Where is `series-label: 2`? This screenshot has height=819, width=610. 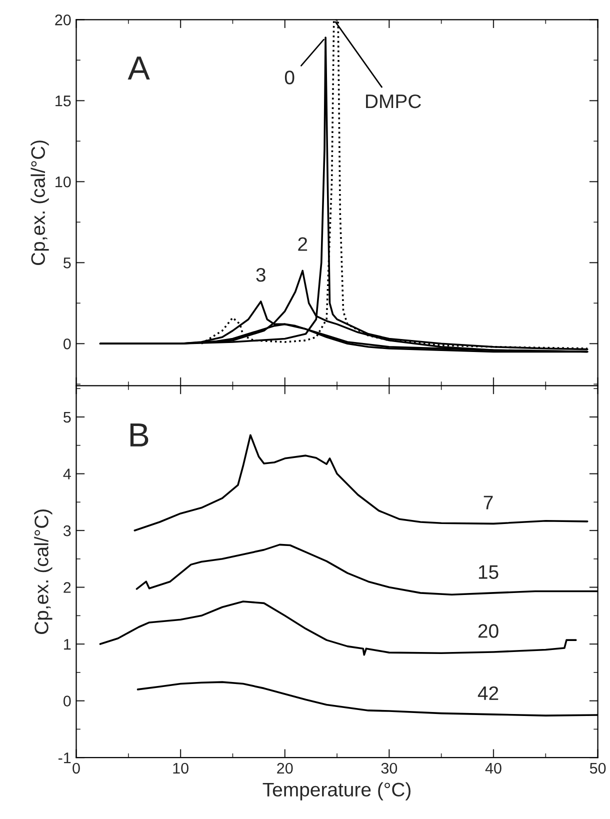 series-label: 2 is located at coordinates (303, 244).